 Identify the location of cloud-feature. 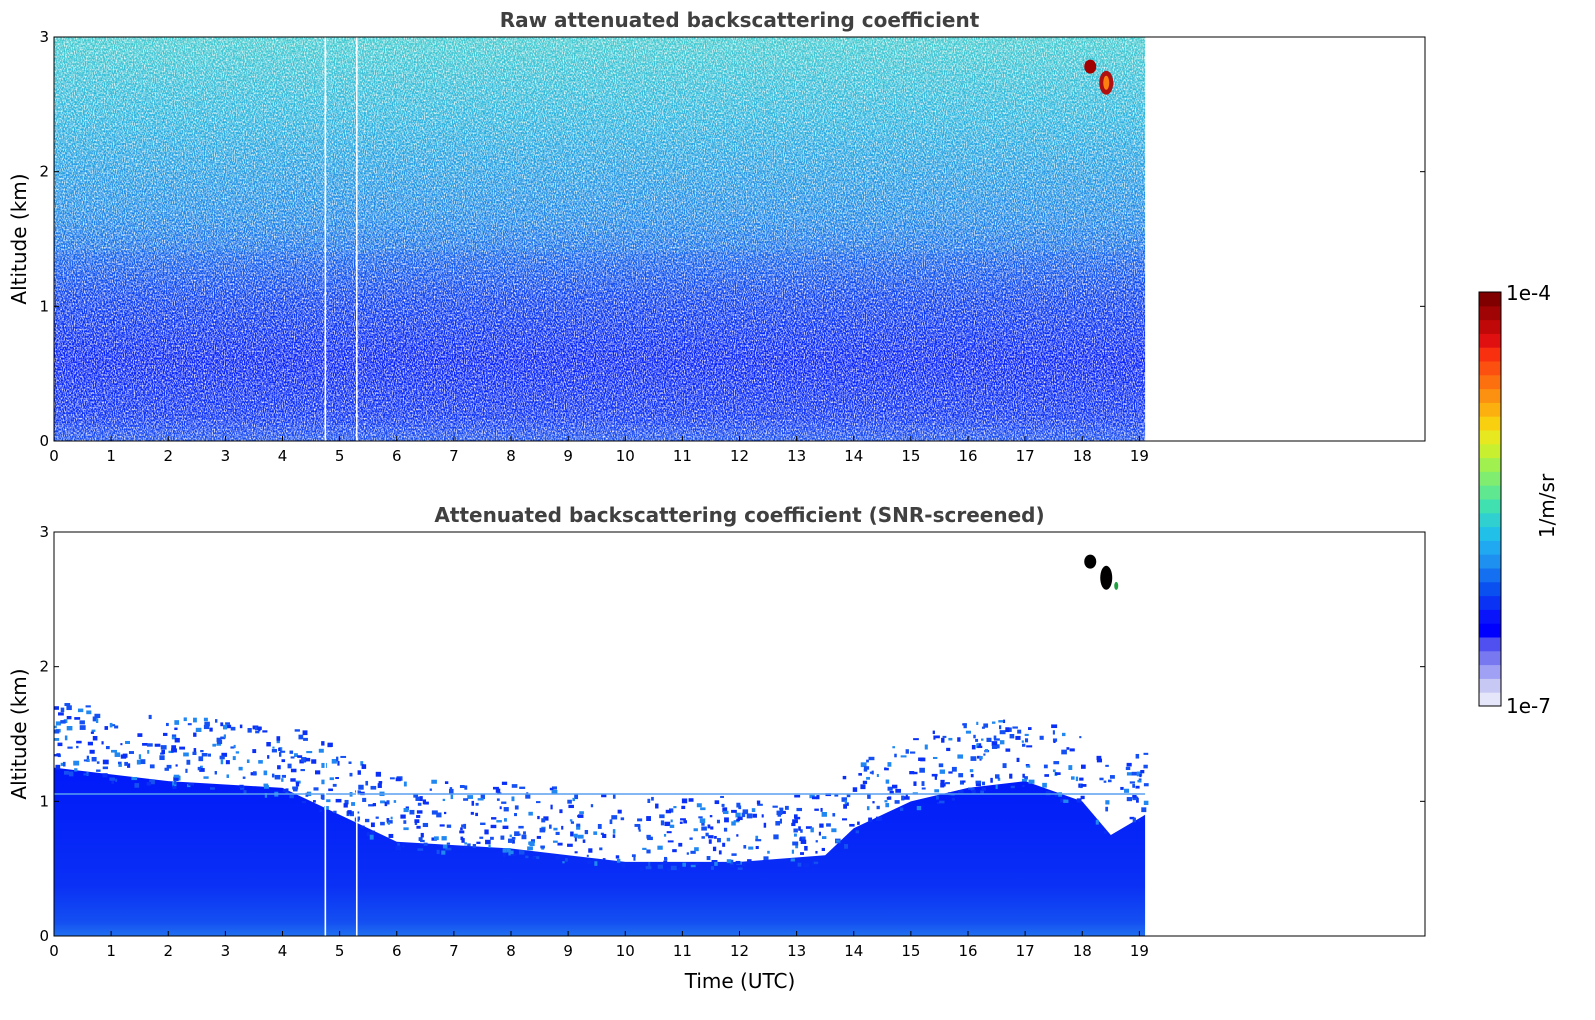
(1101, 572).